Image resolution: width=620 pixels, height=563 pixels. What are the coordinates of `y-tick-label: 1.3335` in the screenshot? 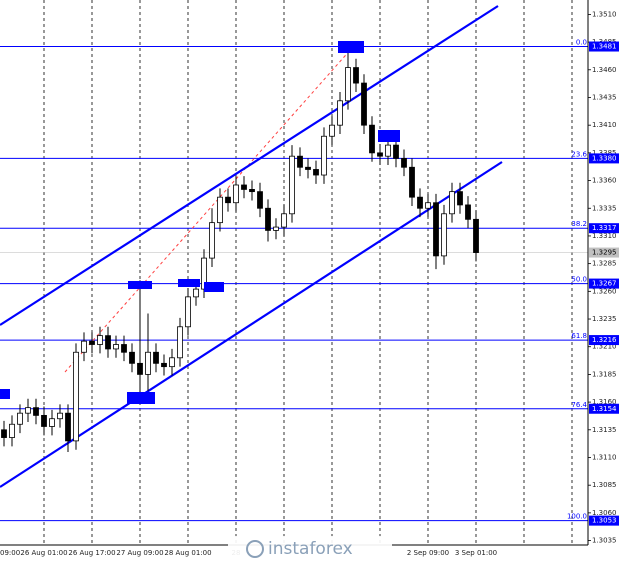 It's located at (604, 208).